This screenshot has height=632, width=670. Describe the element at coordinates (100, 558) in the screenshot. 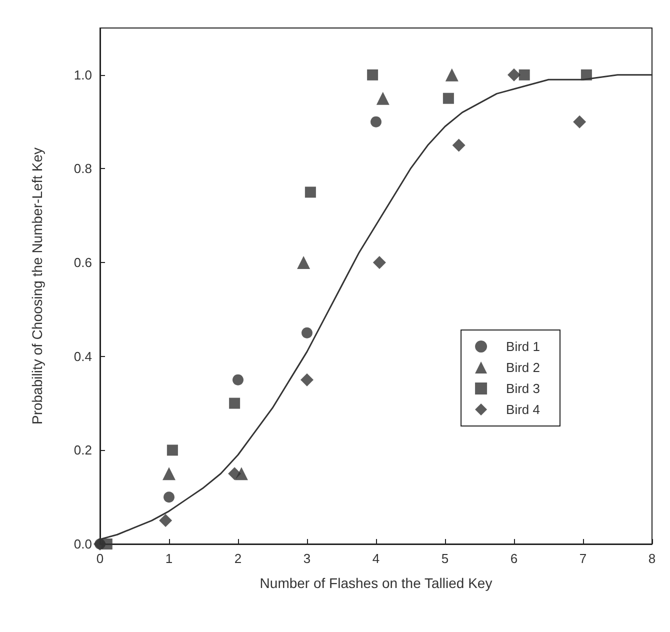

I see `x-tick-label: 0` at that location.